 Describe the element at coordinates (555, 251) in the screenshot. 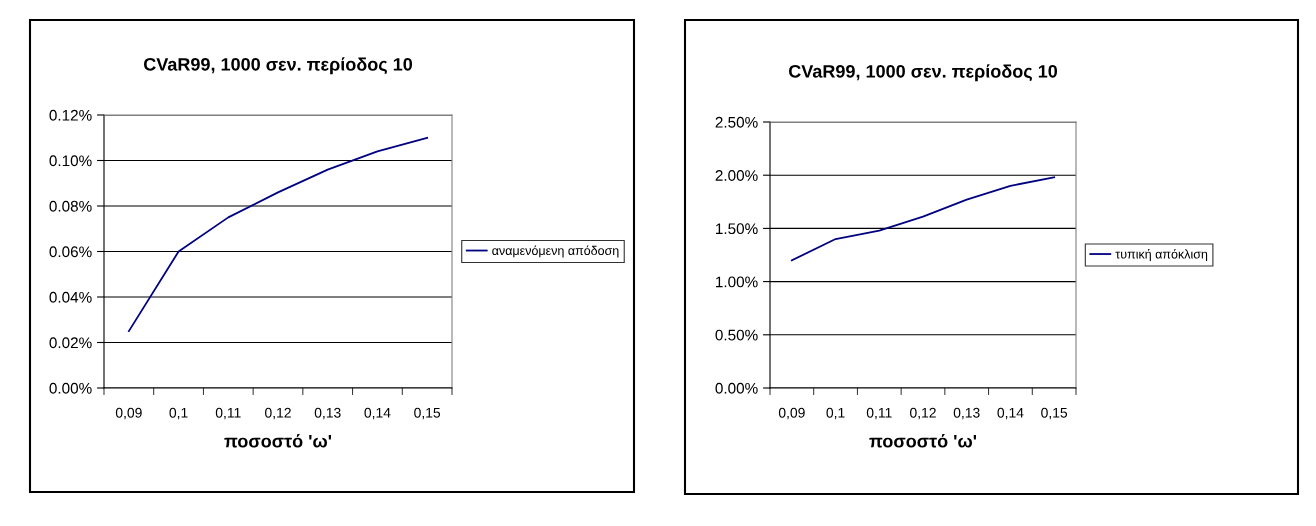

I see `legend-label: αναμενόμενη απόδοση` at that location.